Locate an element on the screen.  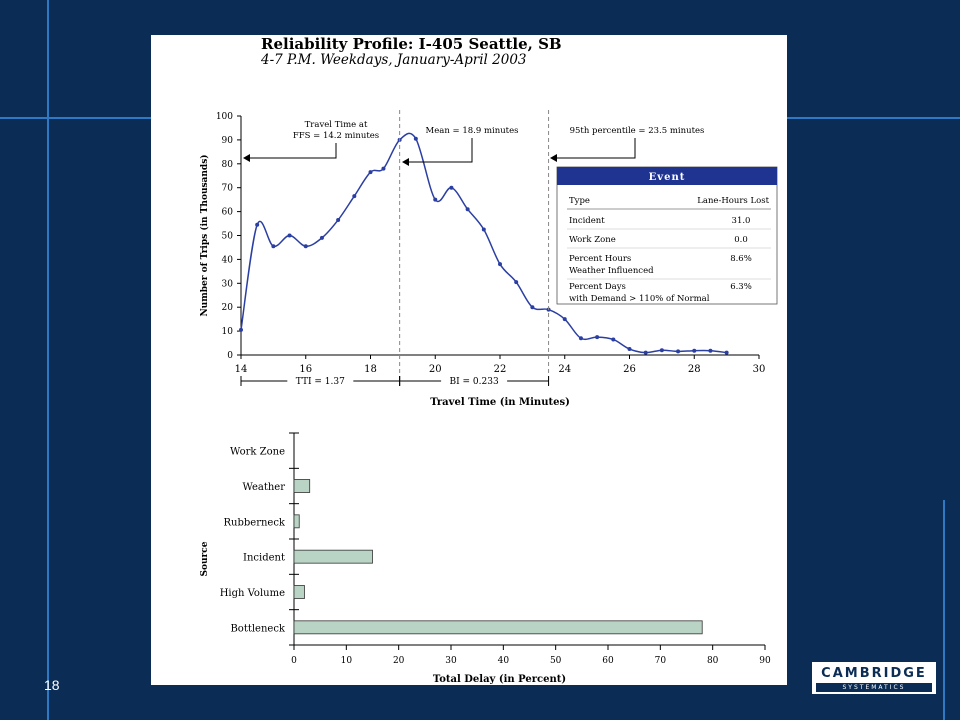
event-row-type: Incident is located at coordinates (587, 221).